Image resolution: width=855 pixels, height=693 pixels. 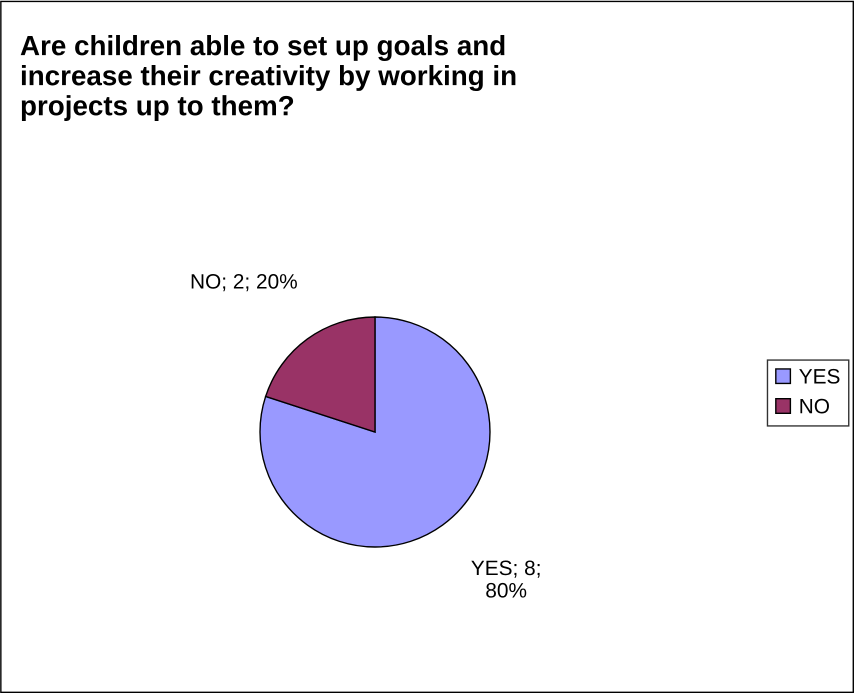 What do you see at coordinates (268, 78) in the screenshot?
I see `chart-title: Are children able to set up goals and increase their creativity by working in projects up to them?` at bounding box center [268, 78].